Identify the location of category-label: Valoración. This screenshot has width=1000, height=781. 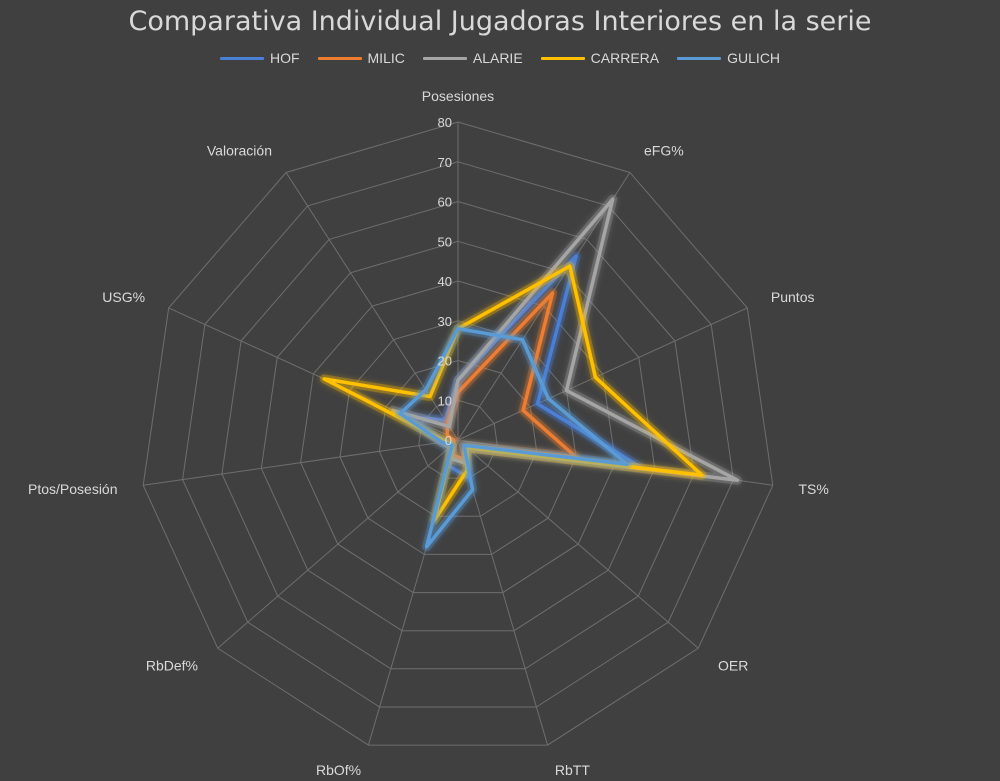
(239, 151).